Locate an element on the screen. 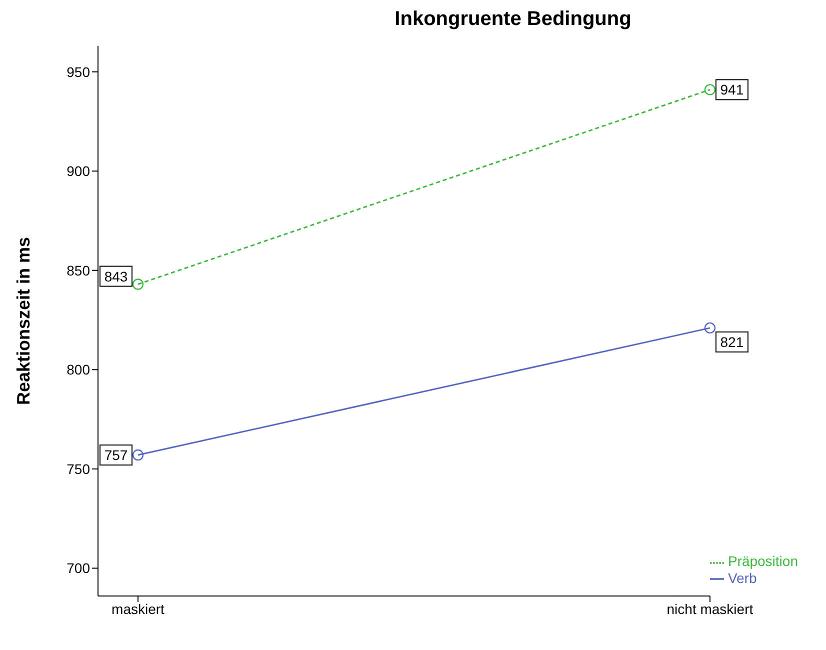  data-label: 821 is located at coordinates (732, 342).